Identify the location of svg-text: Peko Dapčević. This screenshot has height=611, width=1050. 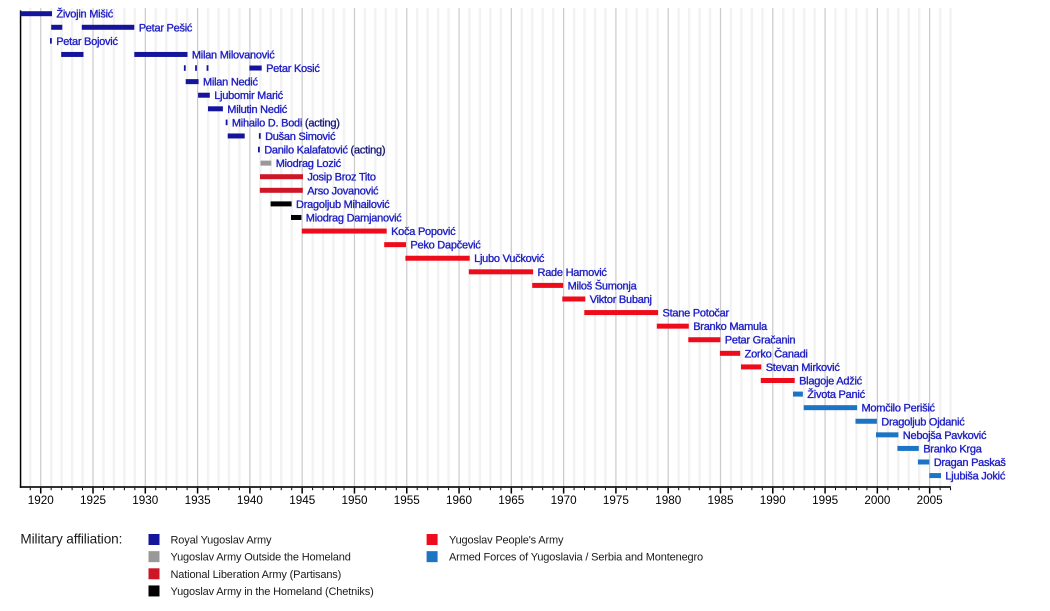
(445, 246).